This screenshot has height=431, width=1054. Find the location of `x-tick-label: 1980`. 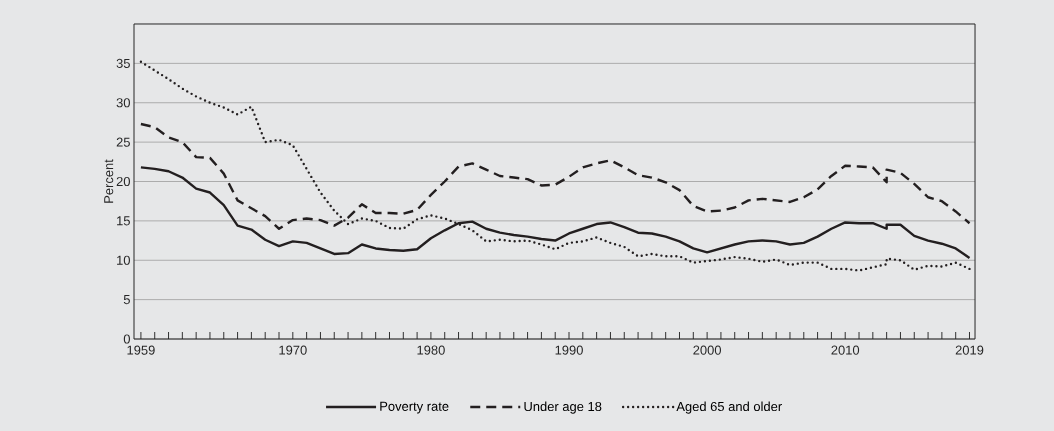

x-tick-label: 1980 is located at coordinates (431, 350).